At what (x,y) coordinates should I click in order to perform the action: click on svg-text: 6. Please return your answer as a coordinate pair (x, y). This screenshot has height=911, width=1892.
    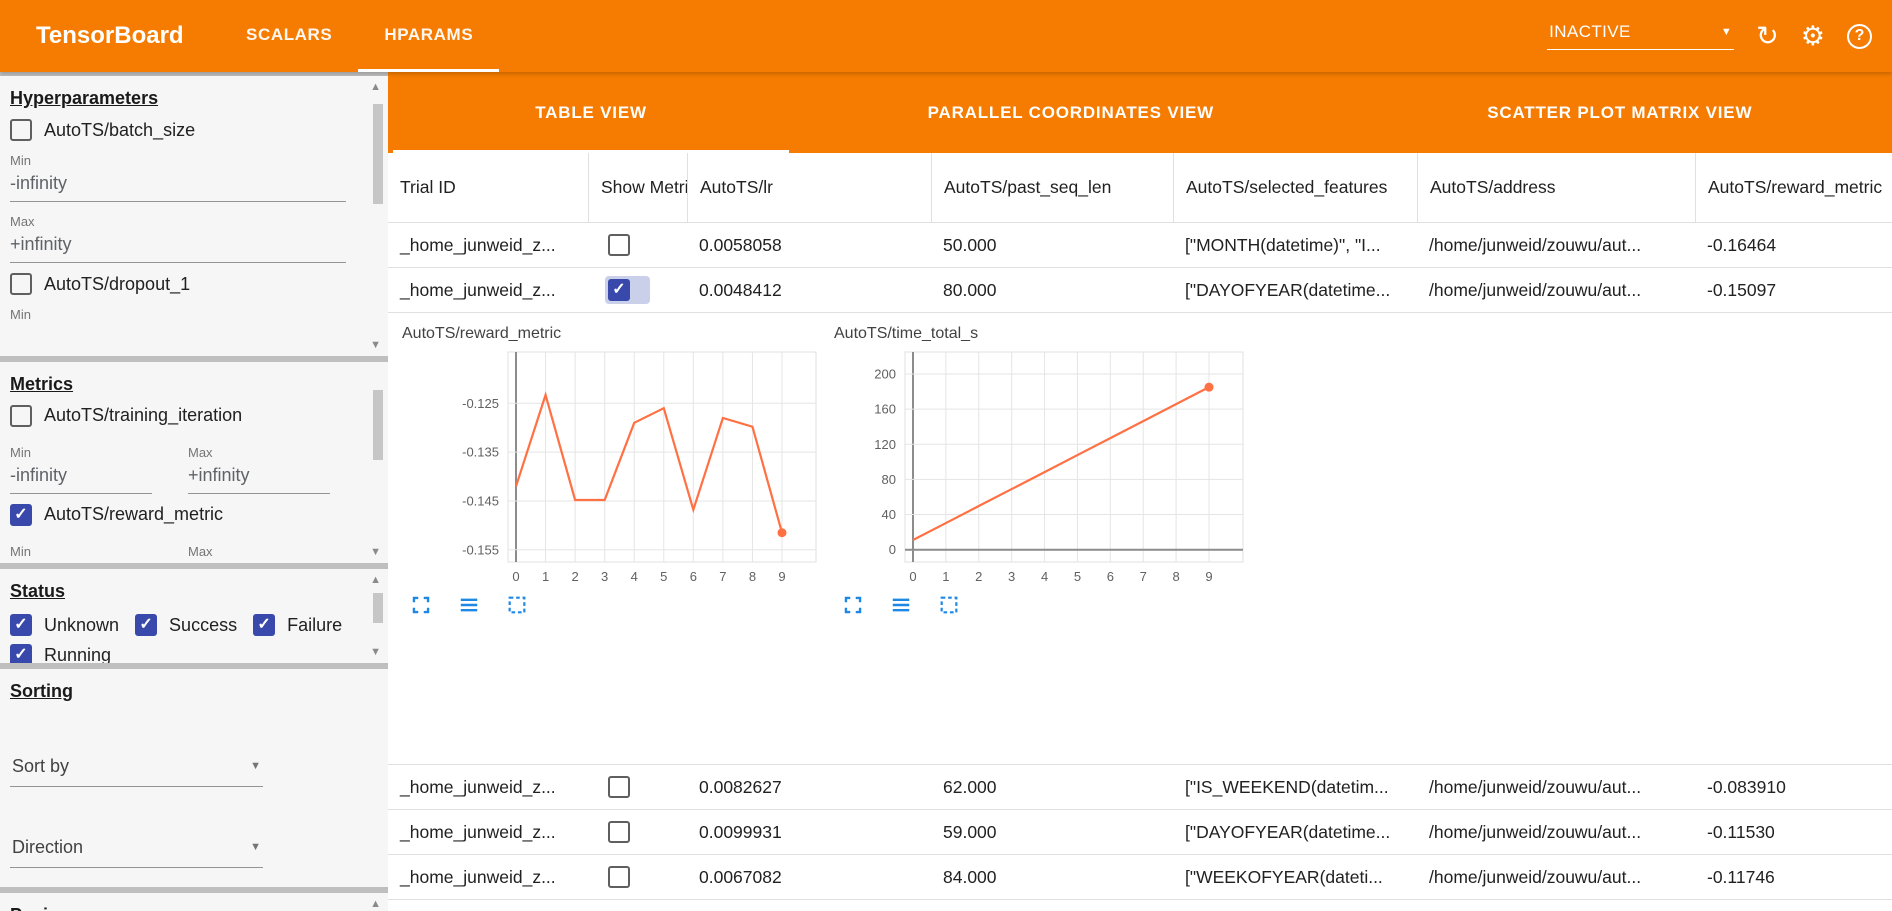
    Looking at the image, I should click on (1110, 576).